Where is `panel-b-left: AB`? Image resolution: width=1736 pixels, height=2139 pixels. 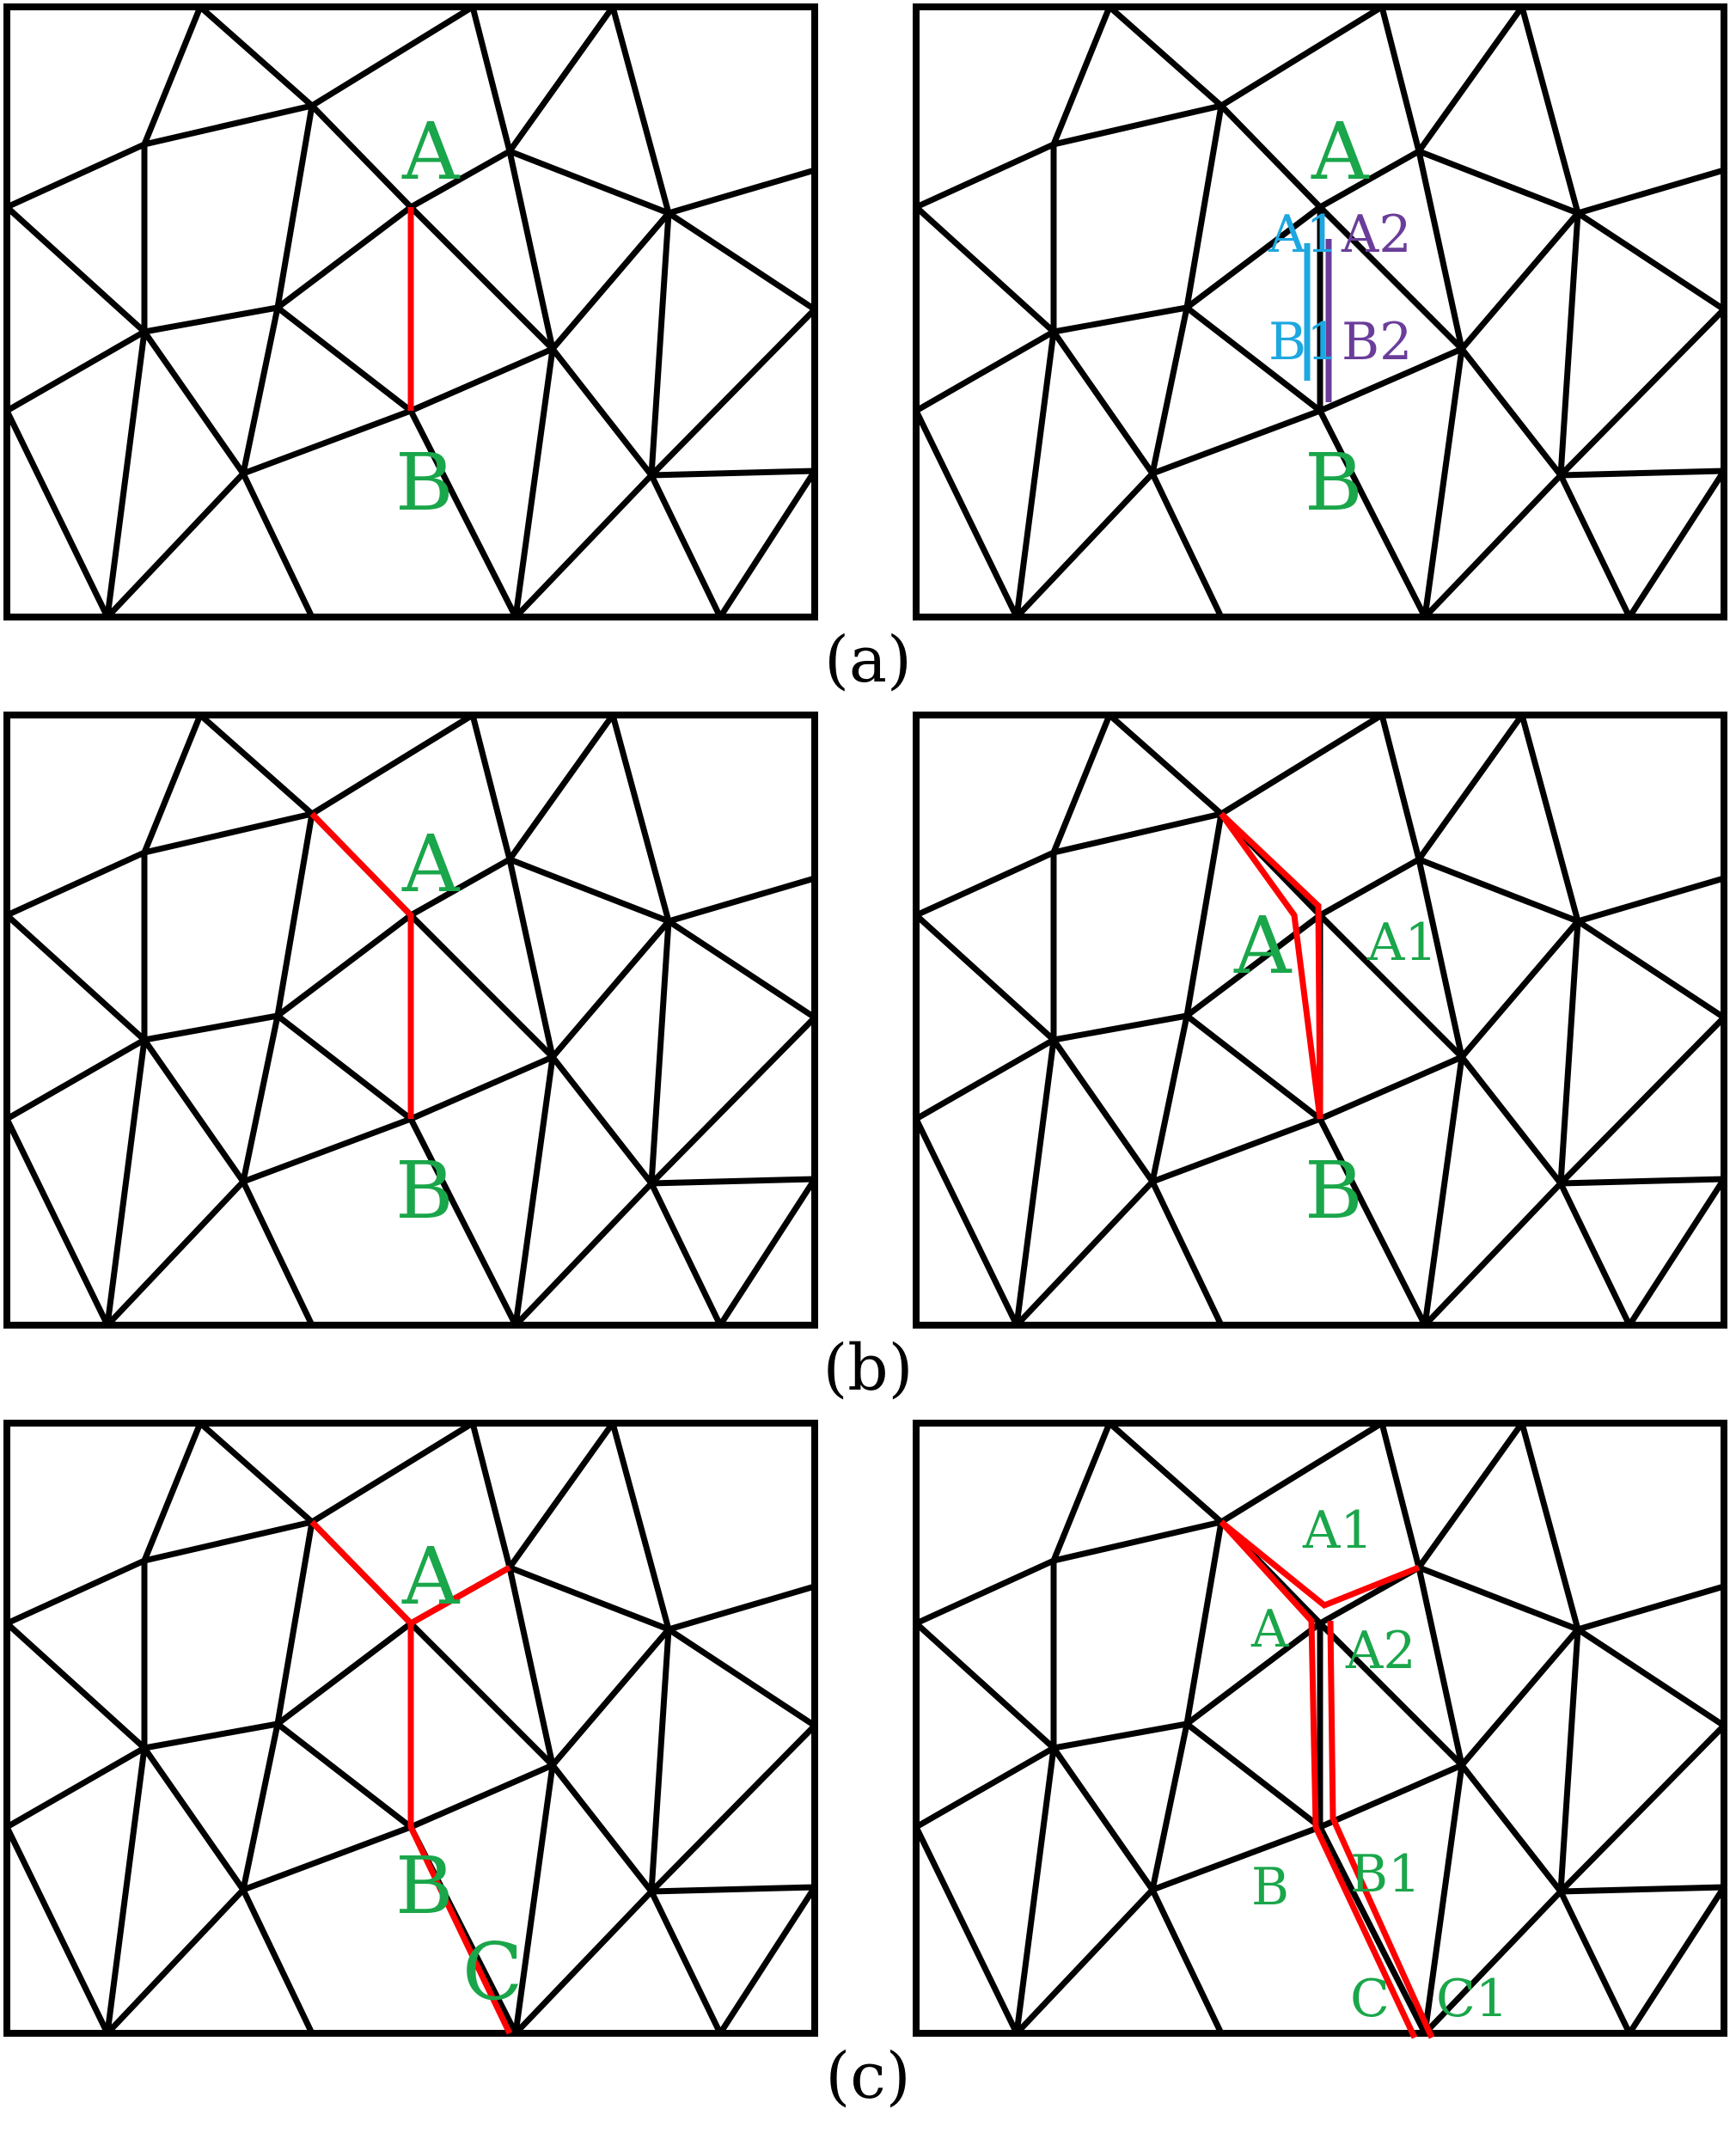 panel-b-left: AB is located at coordinates (410, 1020).